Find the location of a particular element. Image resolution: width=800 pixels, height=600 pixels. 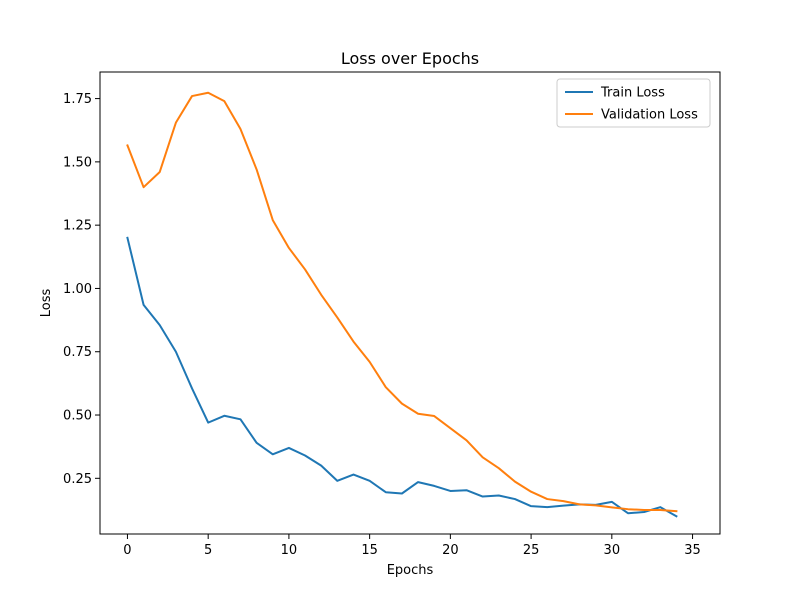

x-tick-label: 35 is located at coordinates (692, 550).